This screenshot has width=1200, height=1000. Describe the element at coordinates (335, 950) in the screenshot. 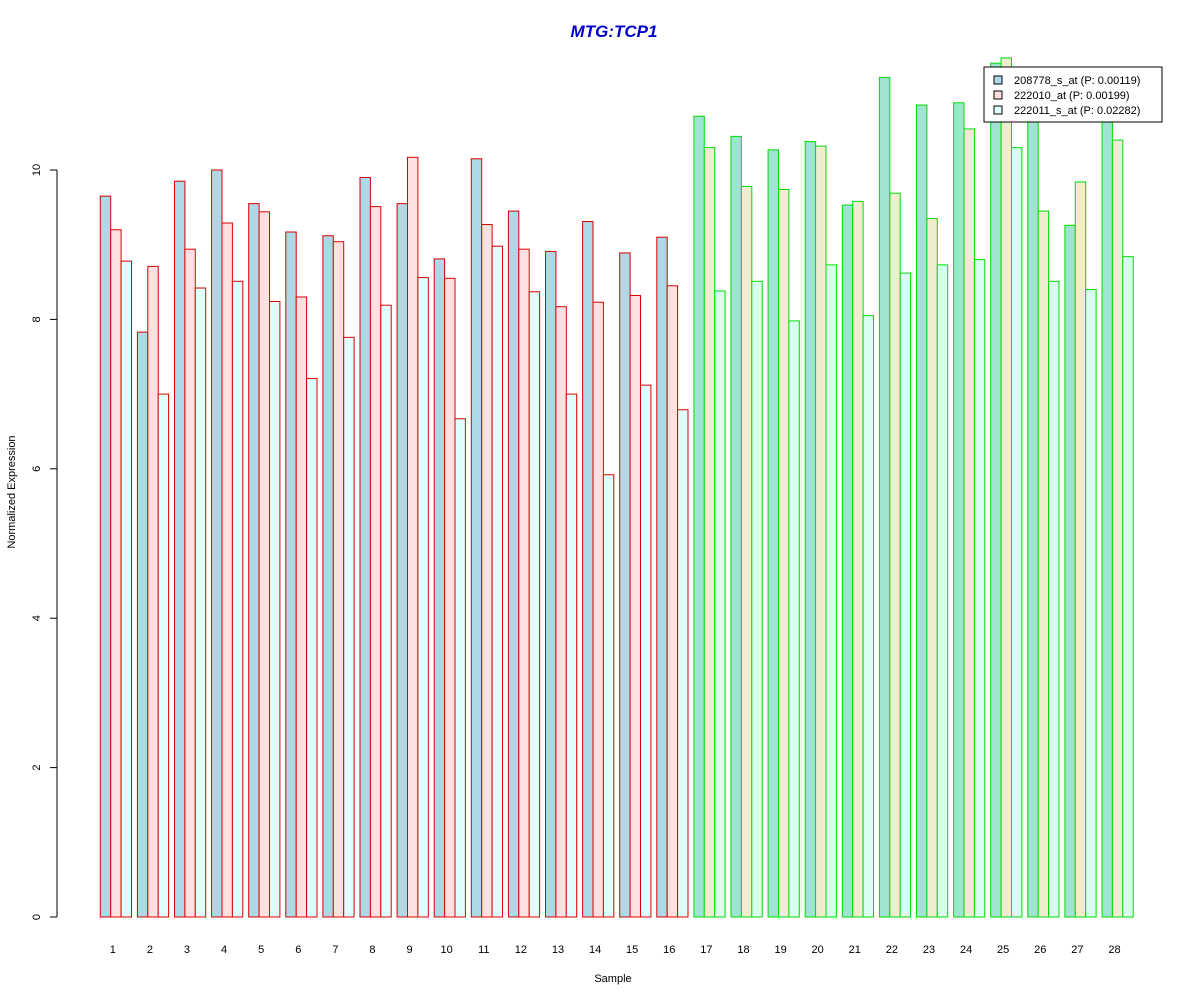

I see `x-tick-label: 7` at that location.